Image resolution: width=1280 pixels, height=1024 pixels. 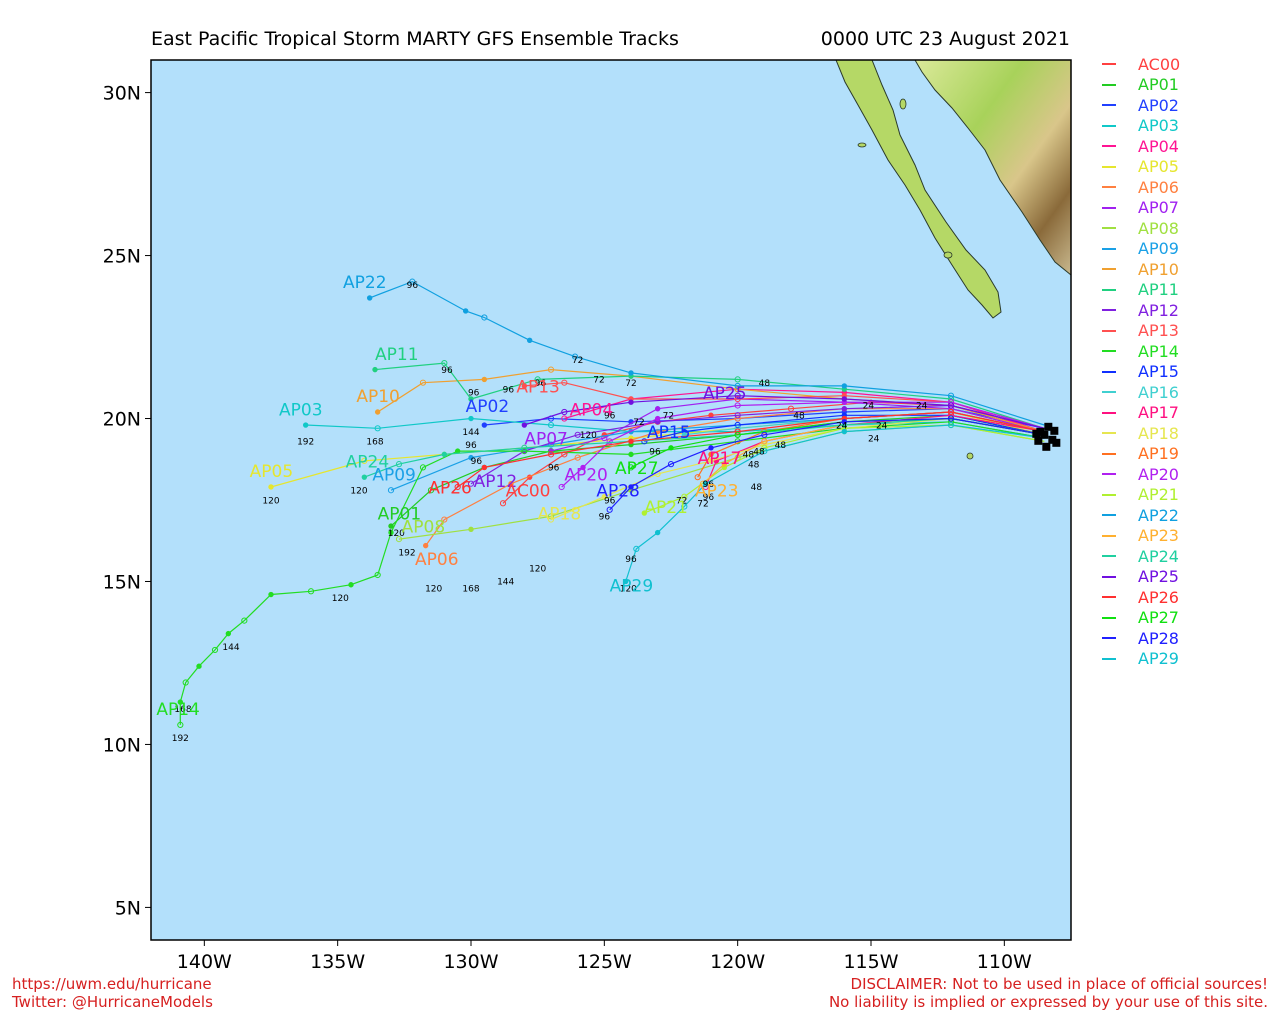 What do you see at coordinates (1187, 372) in the screenshot?
I see `legend-item-ap15: AP15` at bounding box center [1187, 372].